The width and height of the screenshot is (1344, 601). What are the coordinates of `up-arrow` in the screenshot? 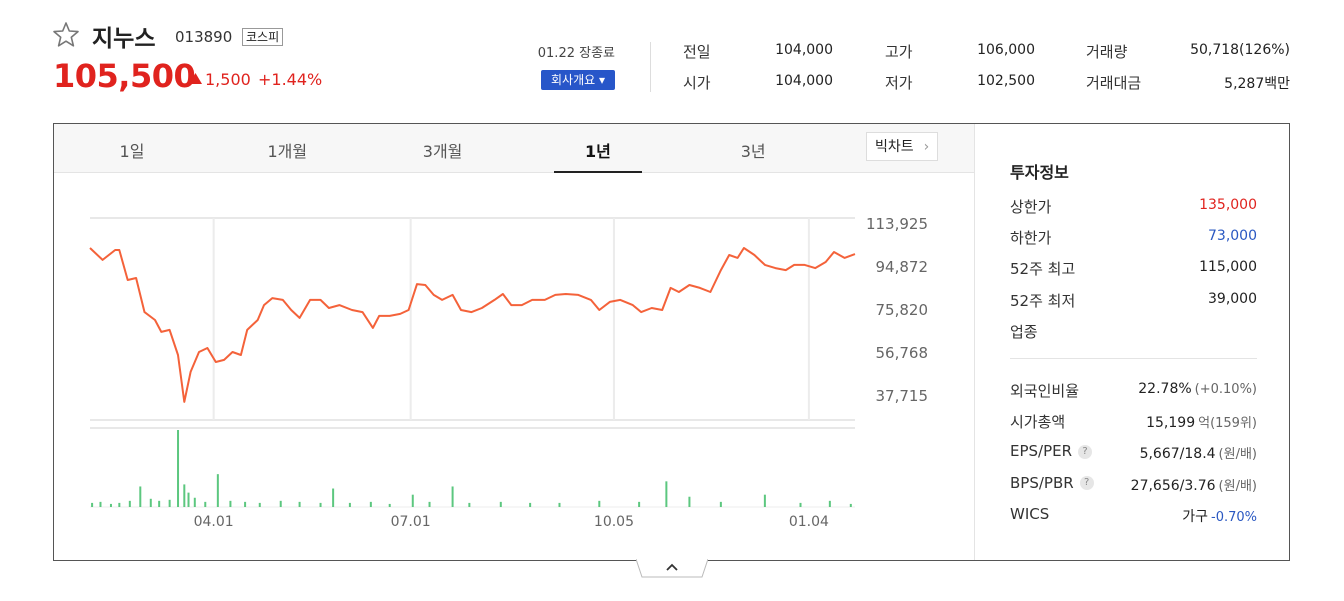 It's located at (195, 78).